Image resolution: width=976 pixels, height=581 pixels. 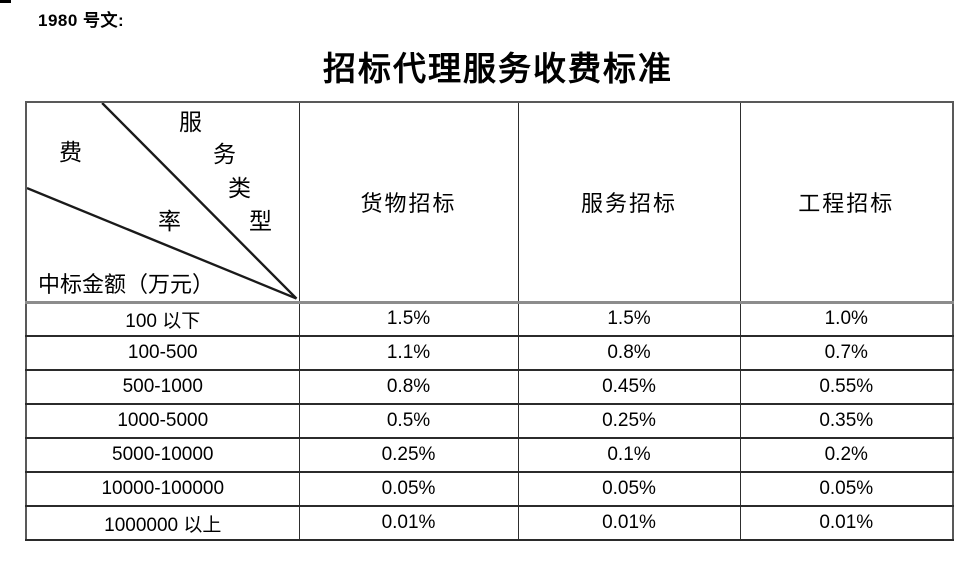 I want to click on table-row: 100 以下 1.5% 1.5% 1.0%, so click(x=489, y=319).